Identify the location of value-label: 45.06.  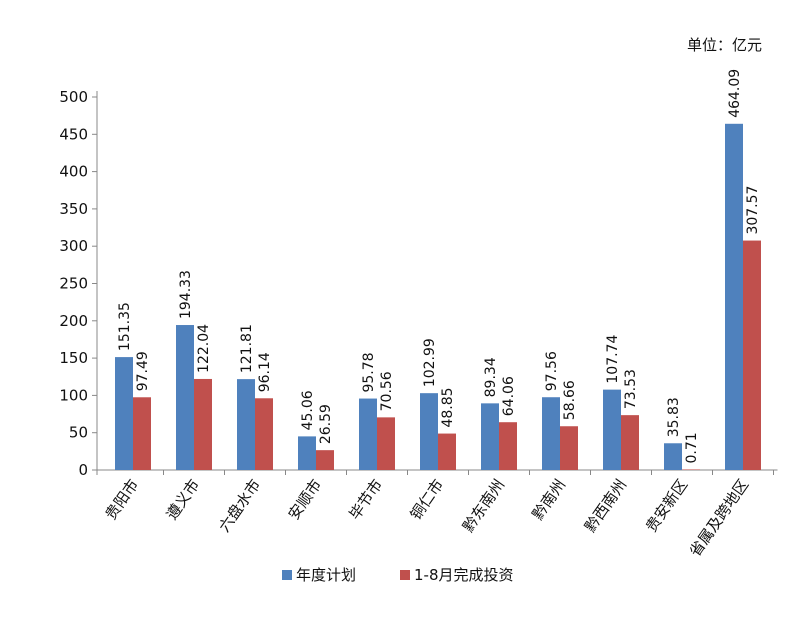
(308, 410).